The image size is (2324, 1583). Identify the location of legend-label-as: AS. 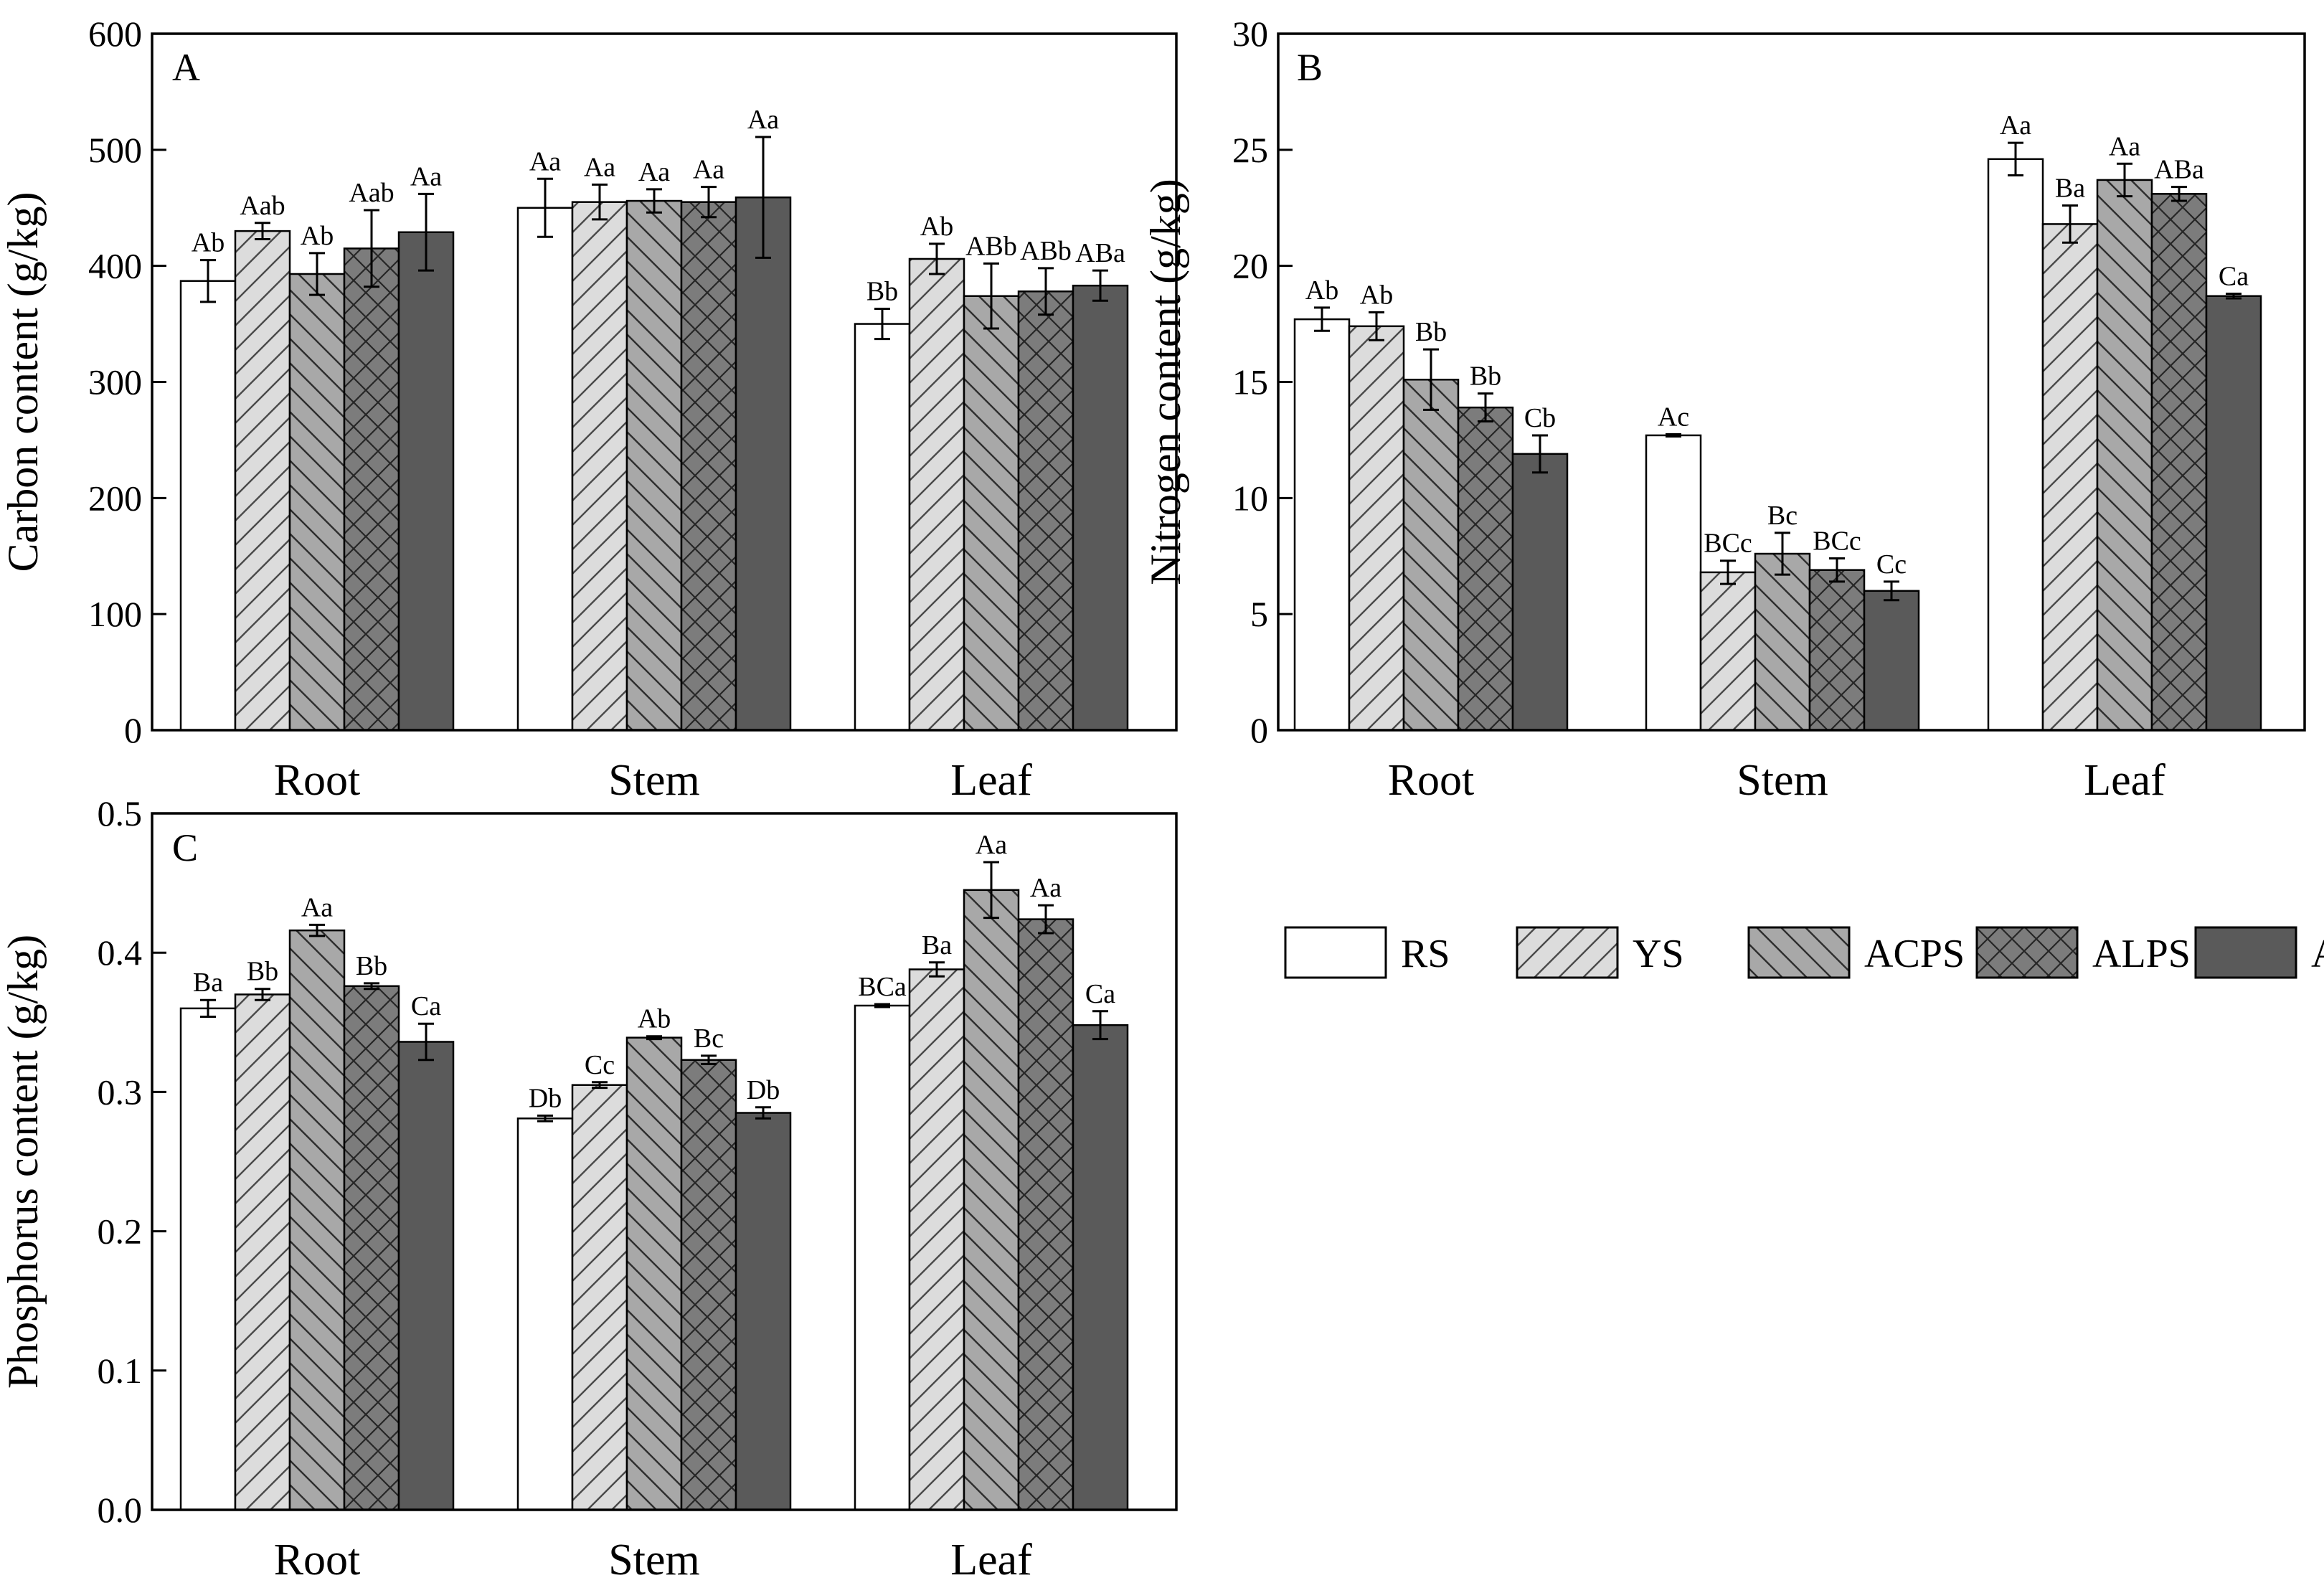
(2317, 954).